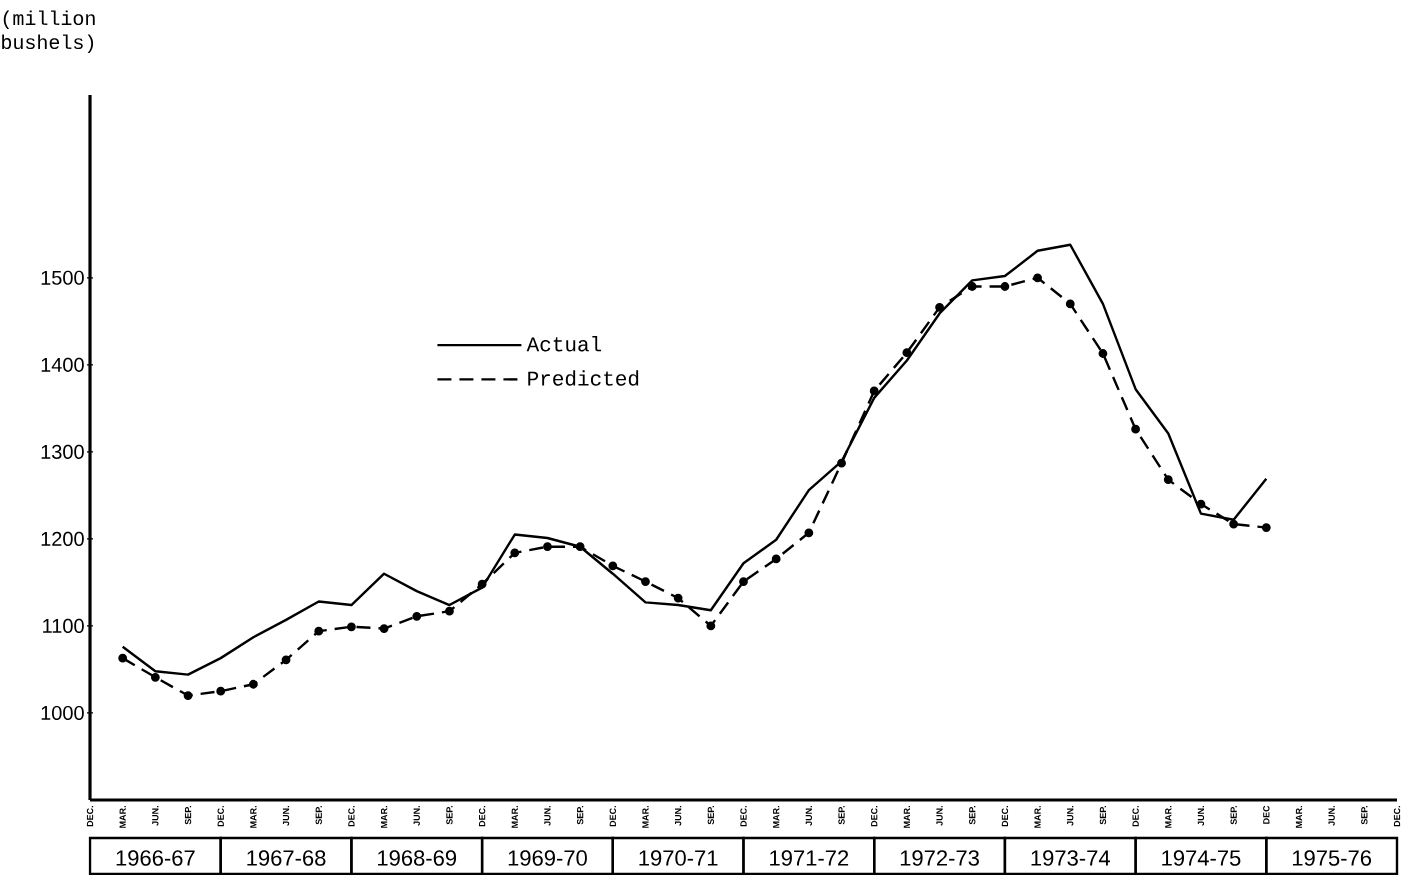  What do you see at coordinates (939, 858) in the screenshot?
I see `text: 1972-73` at bounding box center [939, 858].